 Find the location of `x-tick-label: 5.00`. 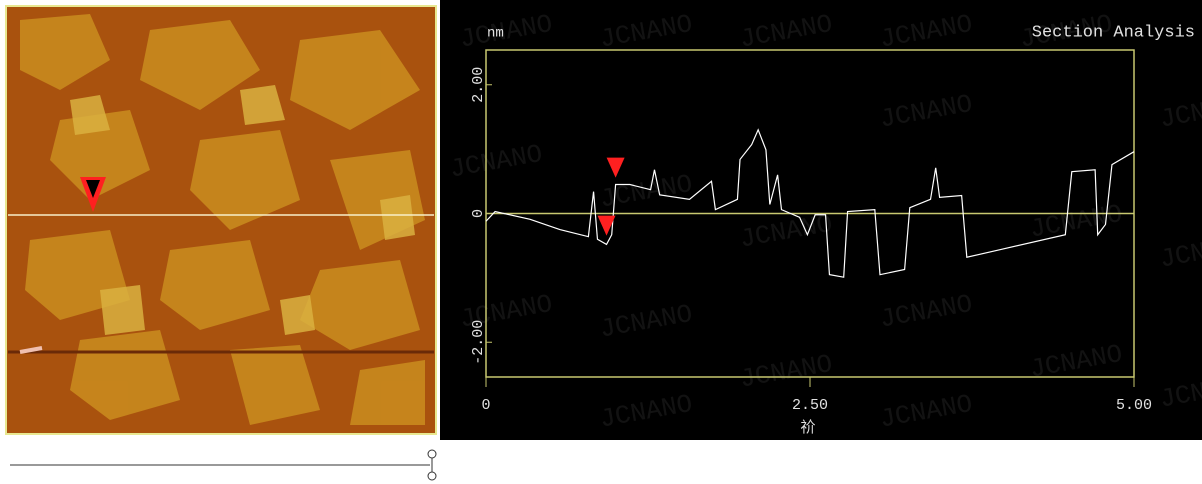

x-tick-label: 5.00 is located at coordinates (1134, 405).